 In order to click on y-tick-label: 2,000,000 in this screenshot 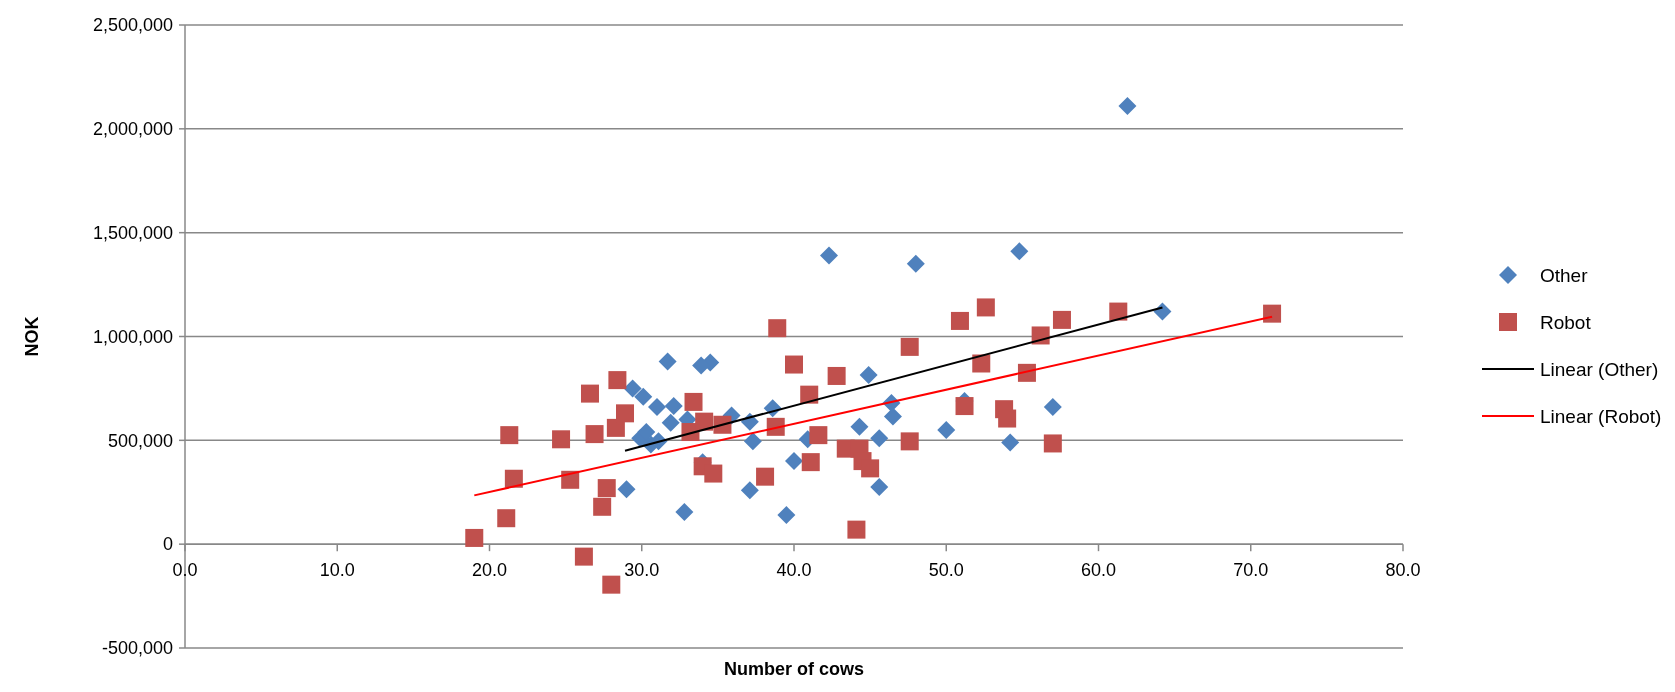, I will do `click(132, 129)`.